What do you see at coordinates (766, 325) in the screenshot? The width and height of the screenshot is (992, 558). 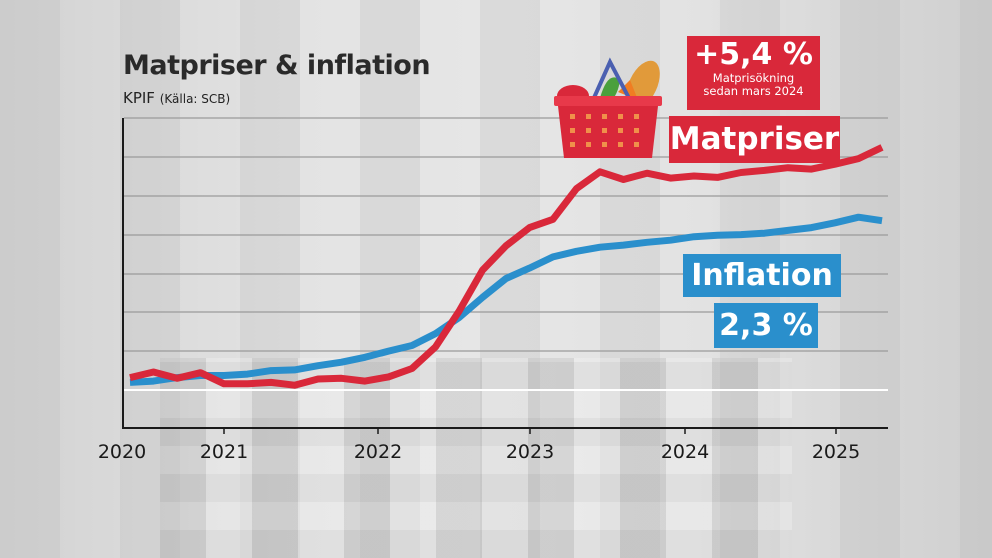 I see `inflation-value-label: 2,3 %` at bounding box center [766, 325].